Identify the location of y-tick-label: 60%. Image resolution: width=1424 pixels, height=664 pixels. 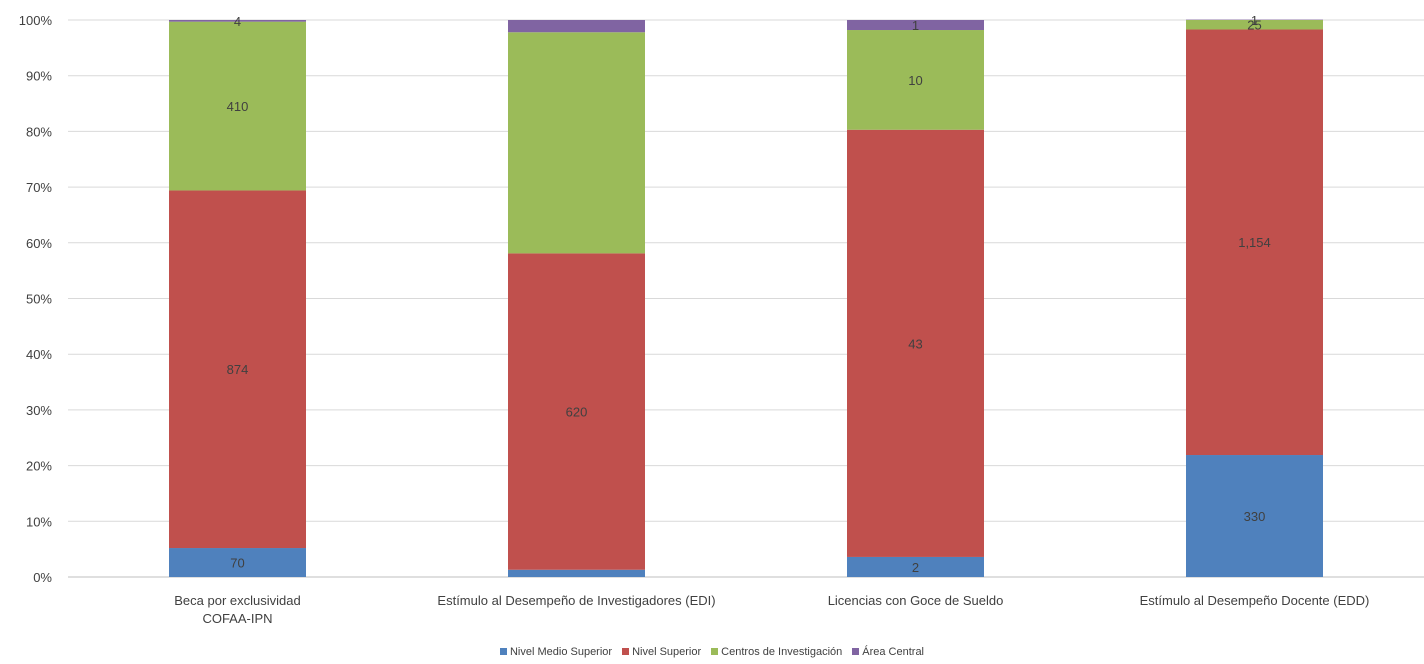
(39, 243).